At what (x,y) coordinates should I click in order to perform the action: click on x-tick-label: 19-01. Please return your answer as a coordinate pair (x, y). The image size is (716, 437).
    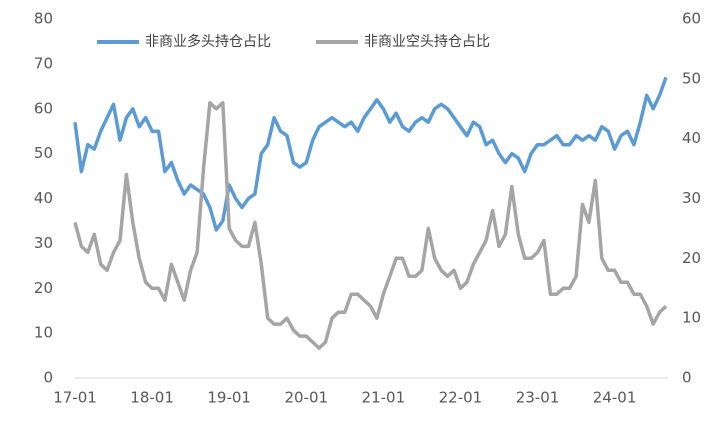
    Looking at the image, I should click on (229, 398).